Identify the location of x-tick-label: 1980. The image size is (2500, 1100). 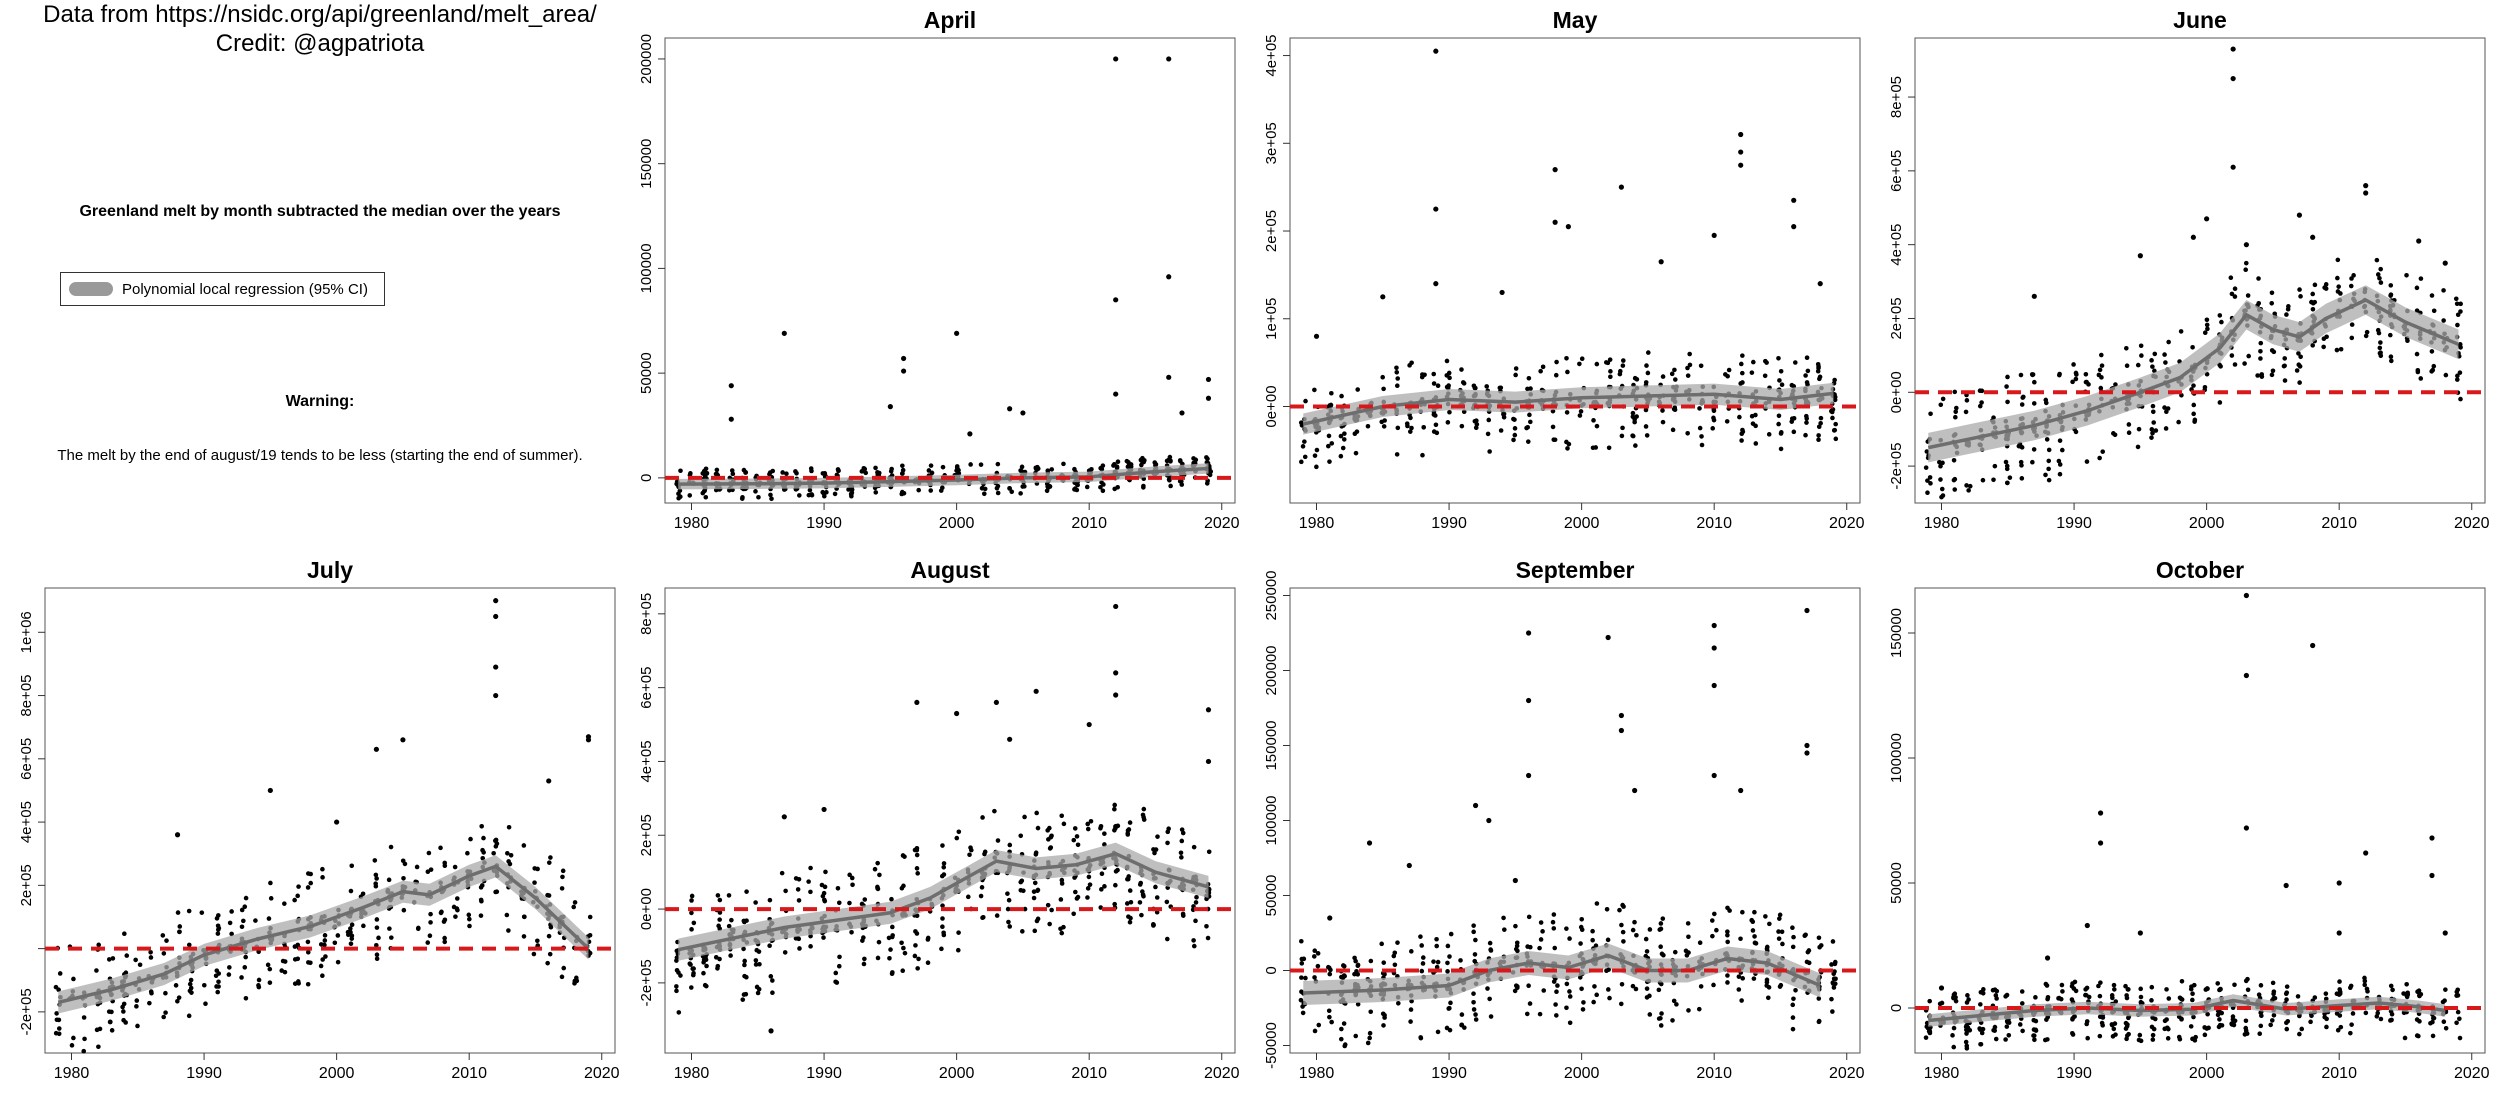
(692, 523).